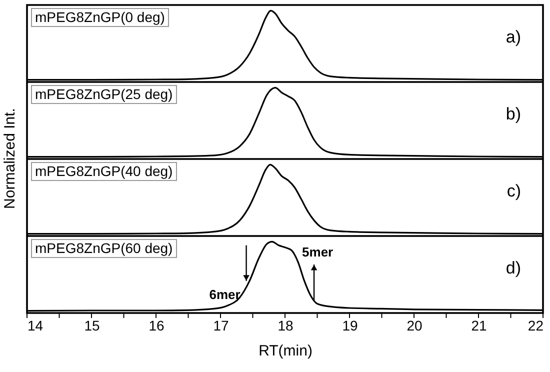 This screenshot has width=550, height=372. What do you see at coordinates (221, 326) in the screenshot?
I see `x-tick-label: 17` at bounding box center [221, 326].